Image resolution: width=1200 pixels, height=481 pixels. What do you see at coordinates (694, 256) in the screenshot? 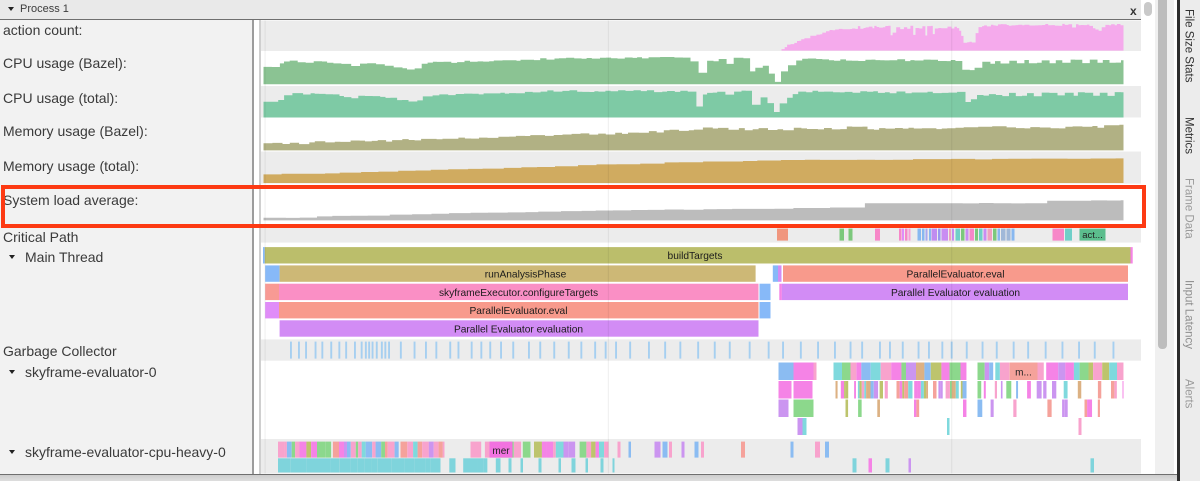
I see `svg-text: buildTargets` at bounding box center [694, 256].